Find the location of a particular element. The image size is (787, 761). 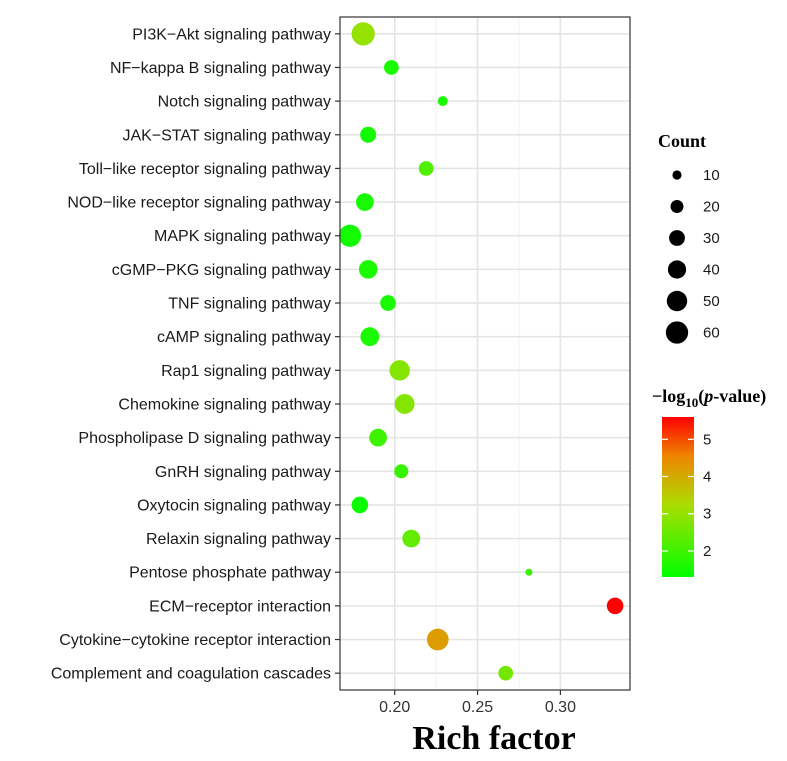

category-label: Relaxin signaling pathway is located at coordinates (238, 539).